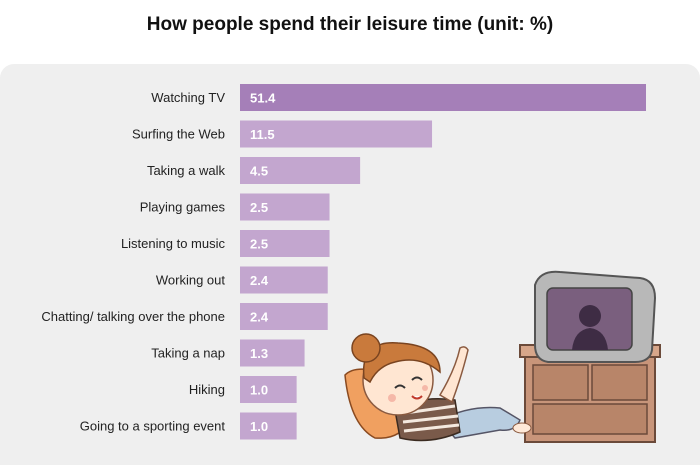 The height and width of the screenshot is (465, 700). I want to click on value-label-taking-a-nap: 1.3, so click(259, 353).